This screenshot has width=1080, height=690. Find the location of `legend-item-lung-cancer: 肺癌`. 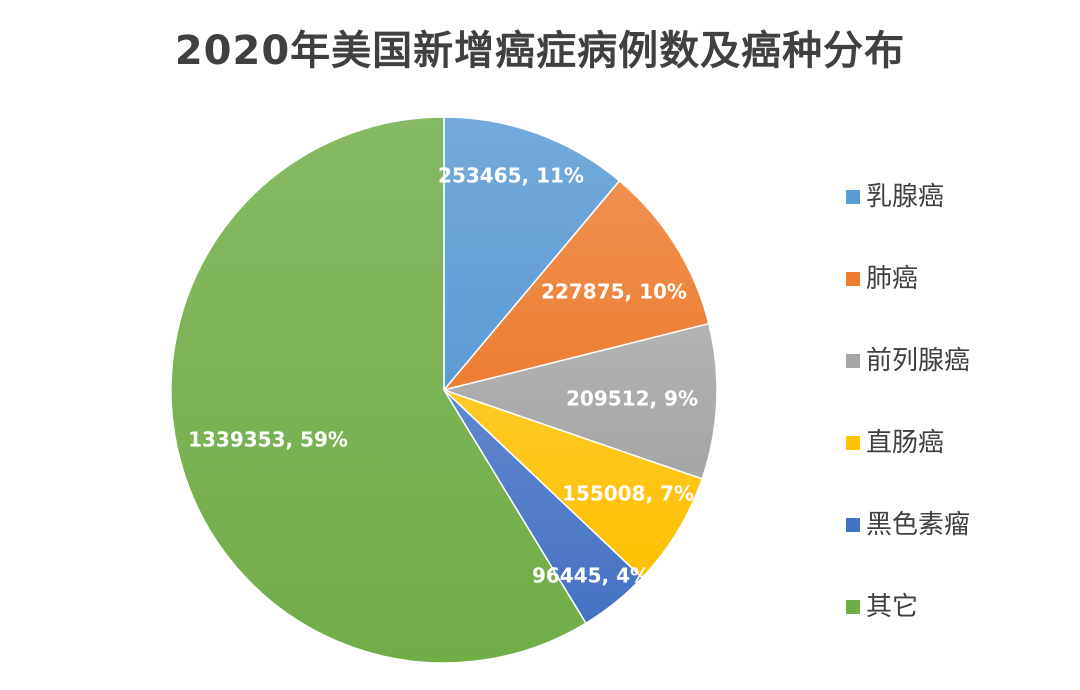

legend-item-lung-cancer: 肺癌 is located at coordinates (908, 303).